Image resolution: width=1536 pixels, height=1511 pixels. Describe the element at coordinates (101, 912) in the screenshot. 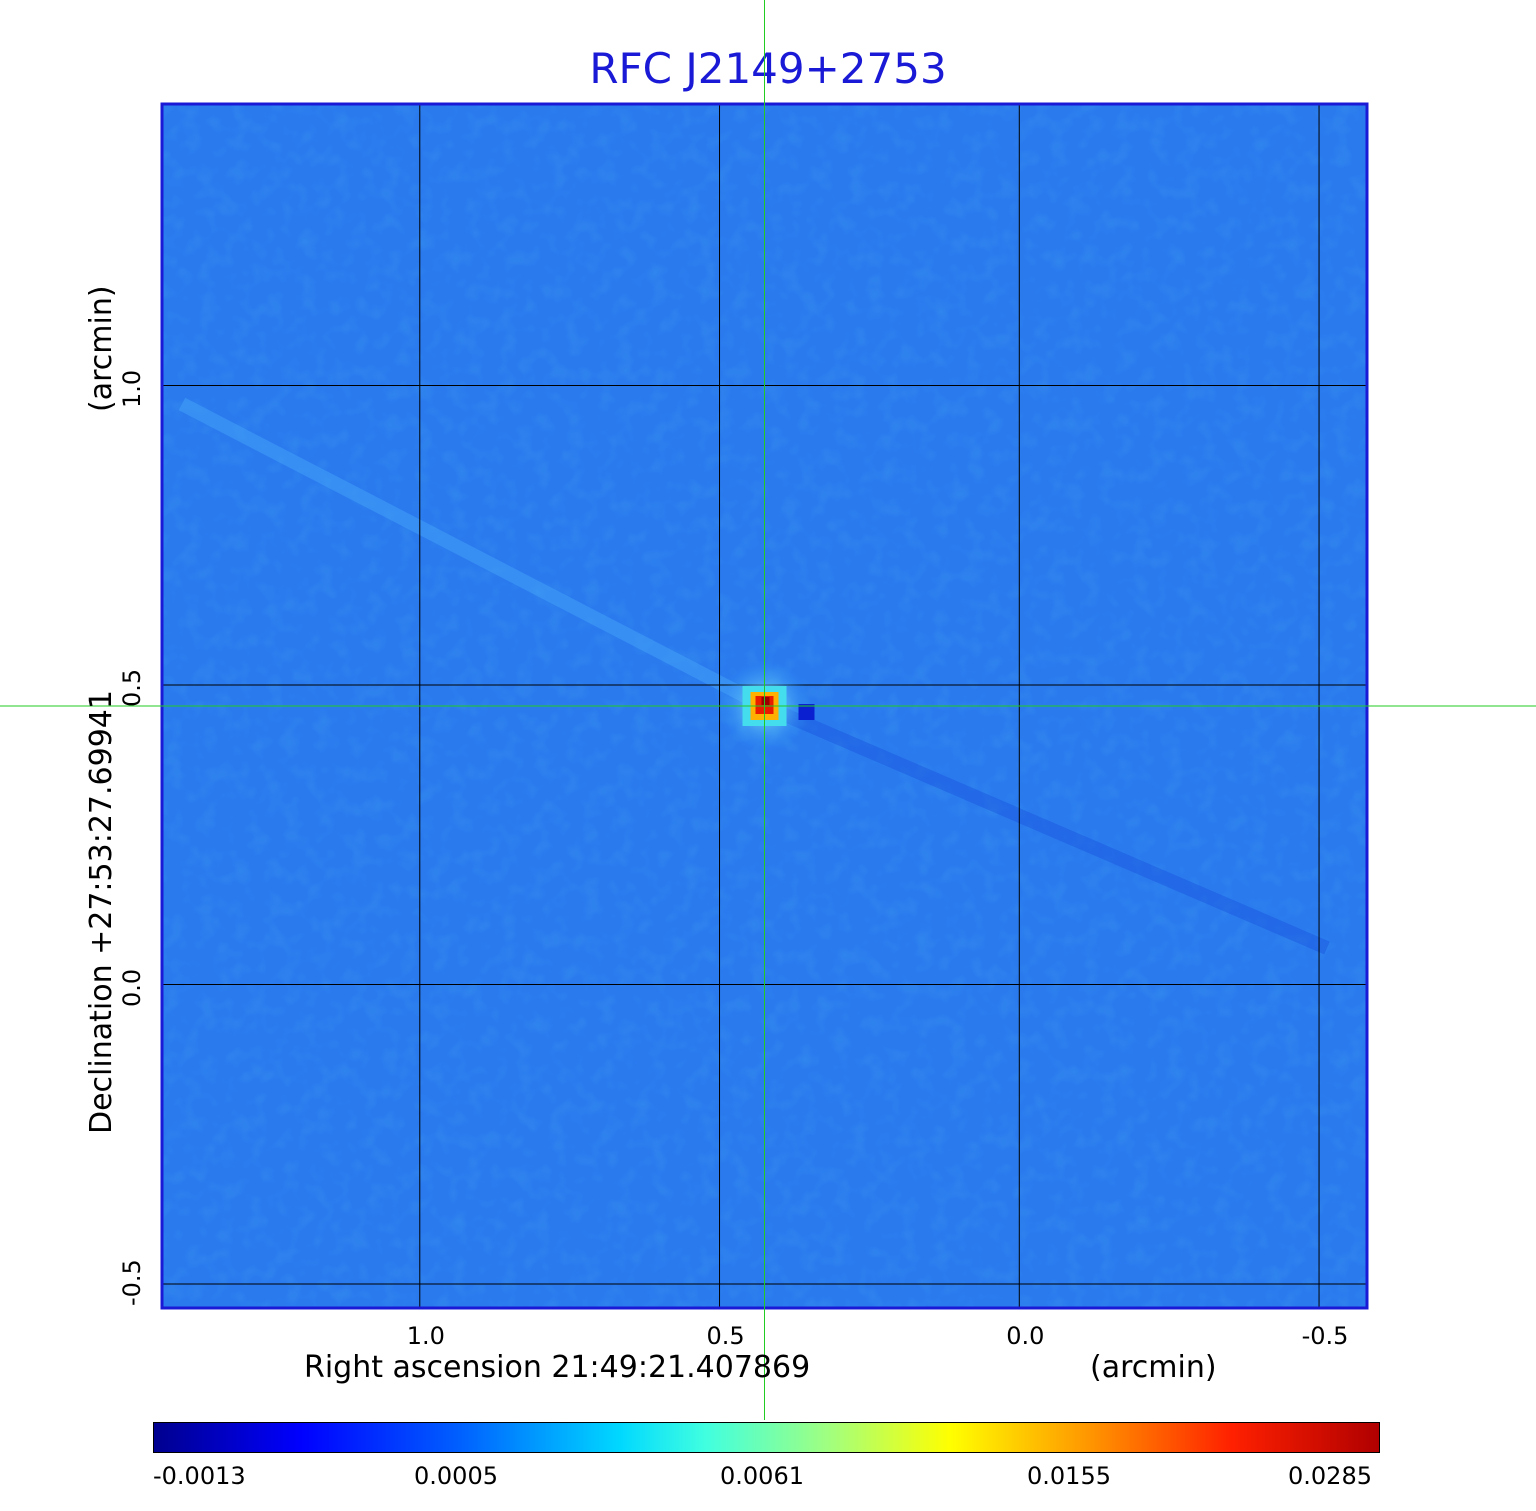

I see `y-axis-label: Declination +27:53:27.69941` at that location.